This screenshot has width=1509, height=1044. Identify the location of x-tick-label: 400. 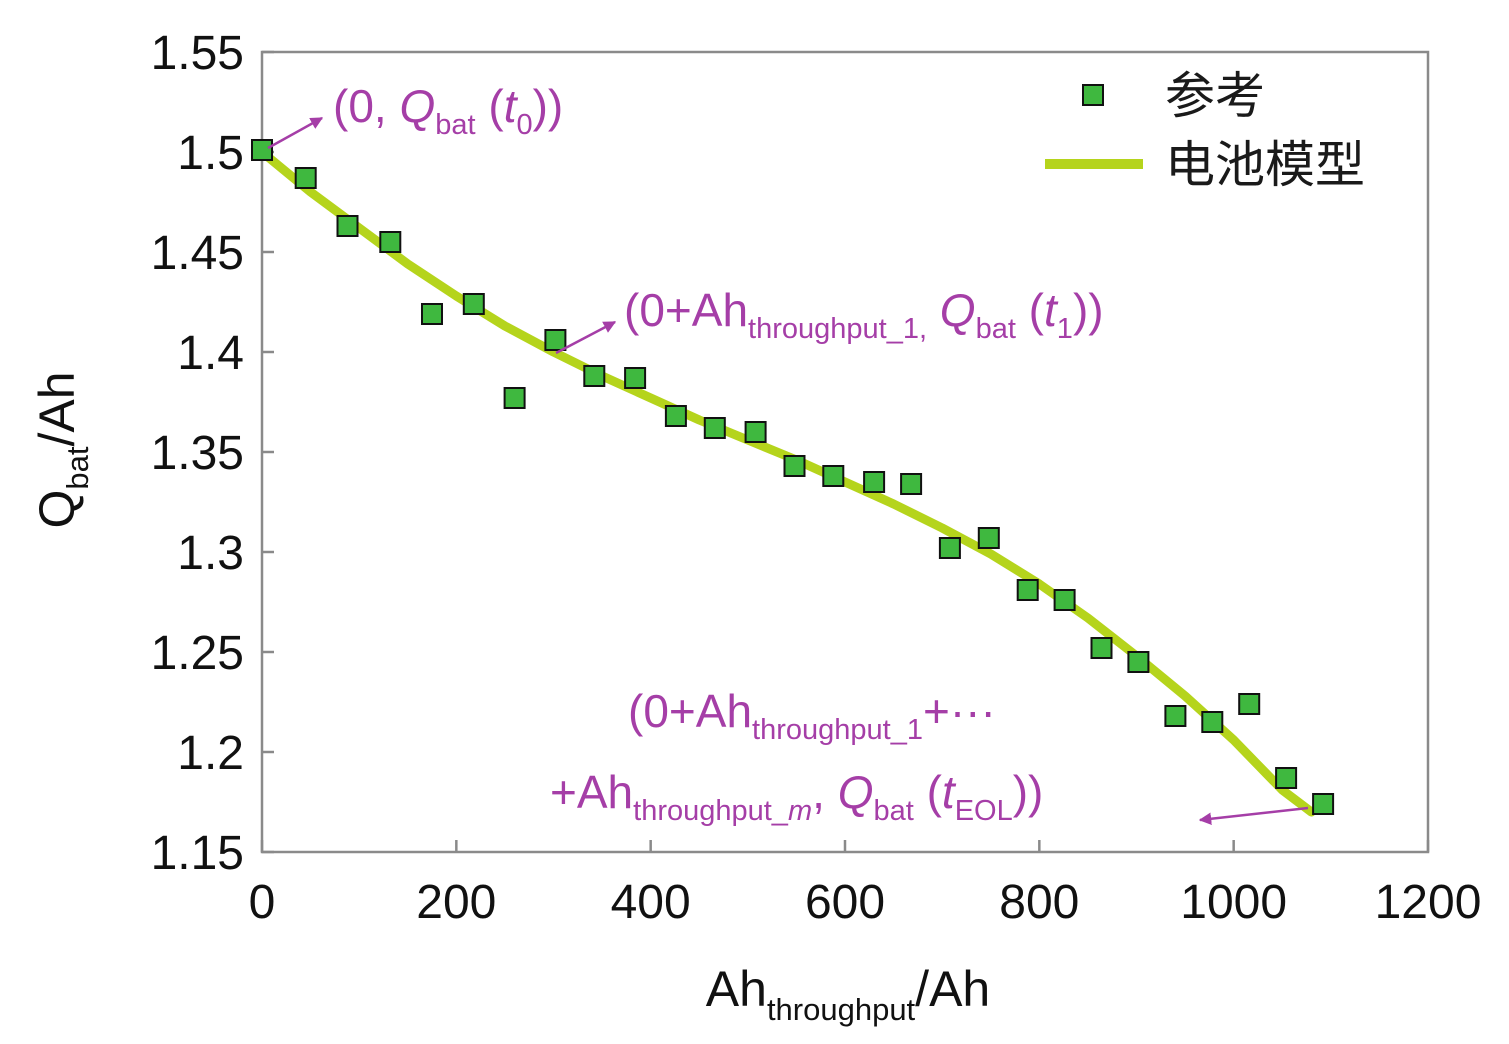
(651, 902).